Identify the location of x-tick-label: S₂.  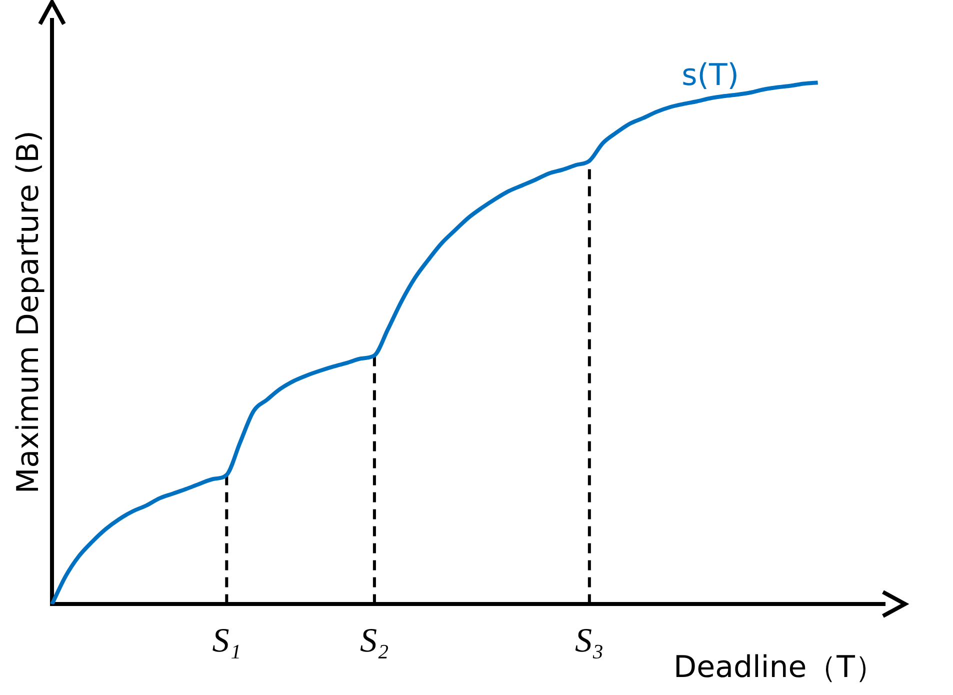
(374, 641).